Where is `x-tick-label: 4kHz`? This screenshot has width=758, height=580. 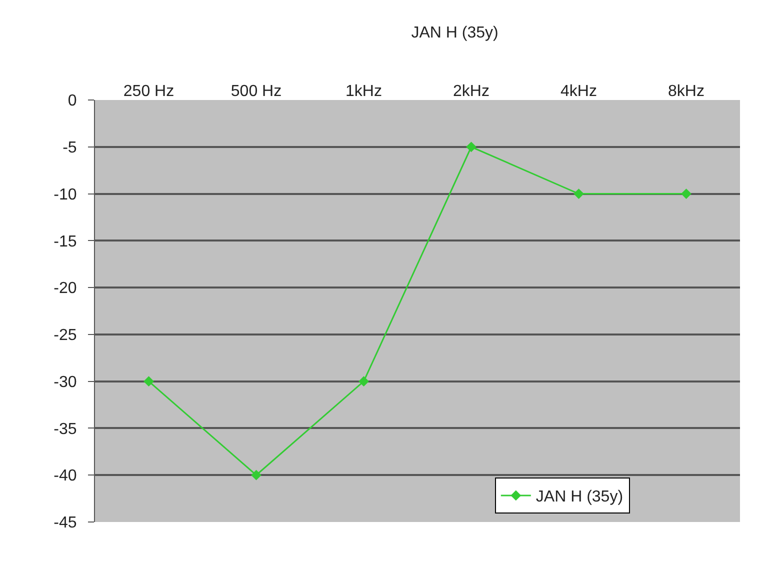 x-tick-label: 4kHz is located at coordinates (578, 91).